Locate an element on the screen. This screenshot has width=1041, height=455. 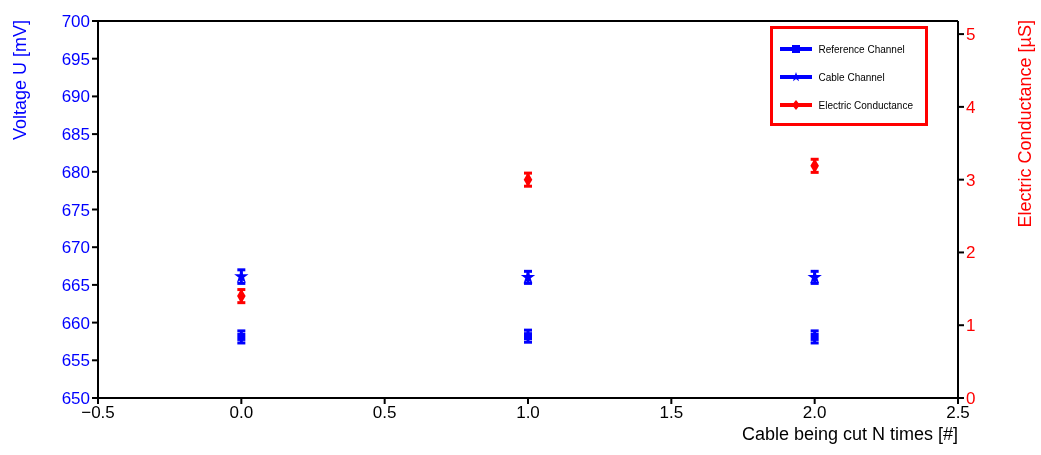
y-tick-label: 690 is located at coordinates (75, 97).